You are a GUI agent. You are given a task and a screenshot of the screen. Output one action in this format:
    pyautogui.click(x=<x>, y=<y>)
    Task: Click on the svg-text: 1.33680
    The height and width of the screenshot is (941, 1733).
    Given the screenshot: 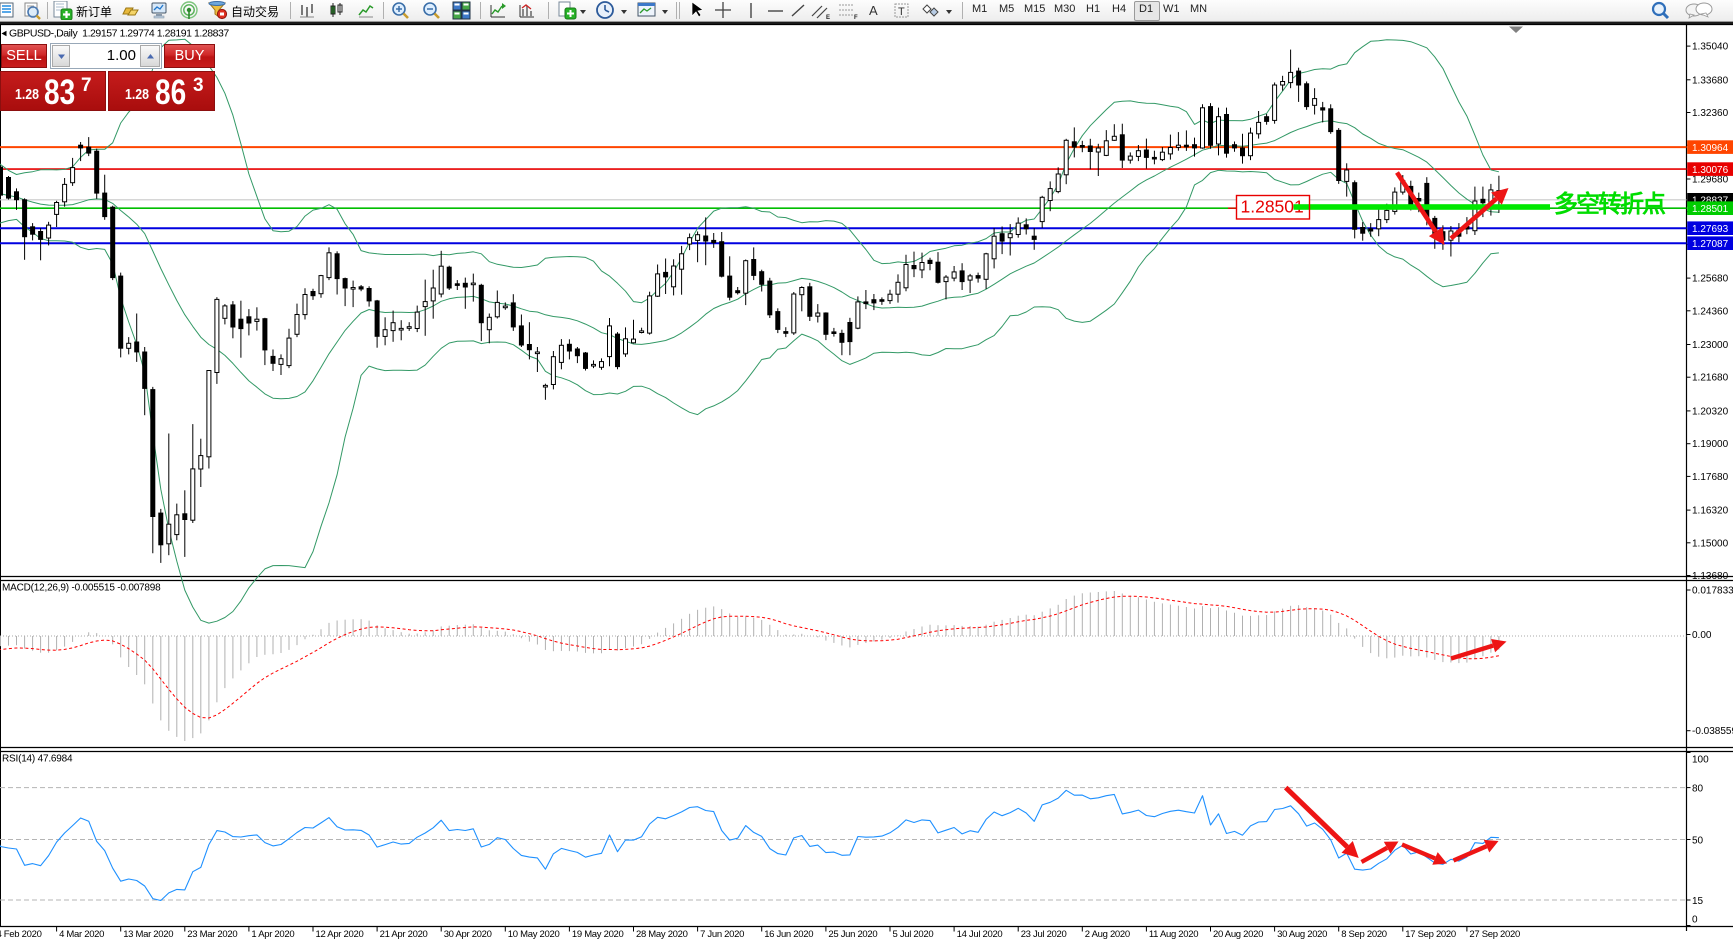 What is the action you would take?
    pyautogui.click(x=1710, y=80)
    